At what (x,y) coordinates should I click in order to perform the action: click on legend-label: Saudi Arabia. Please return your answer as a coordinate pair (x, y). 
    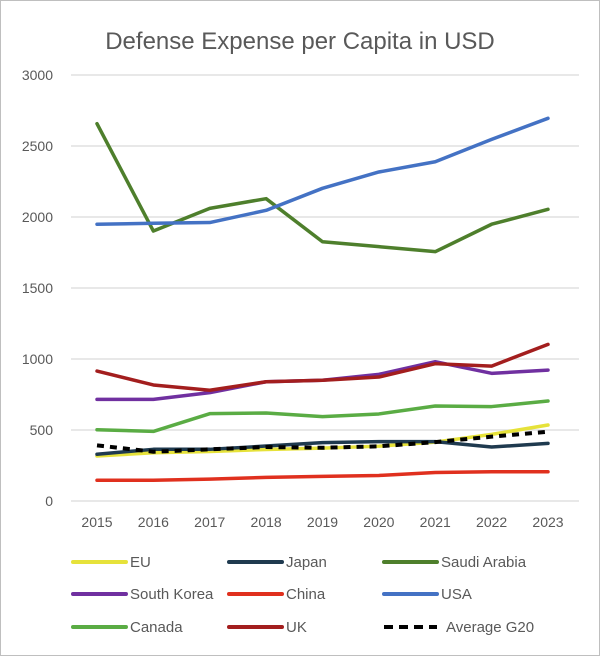
    Looking at the image, I should click on (484, 562).